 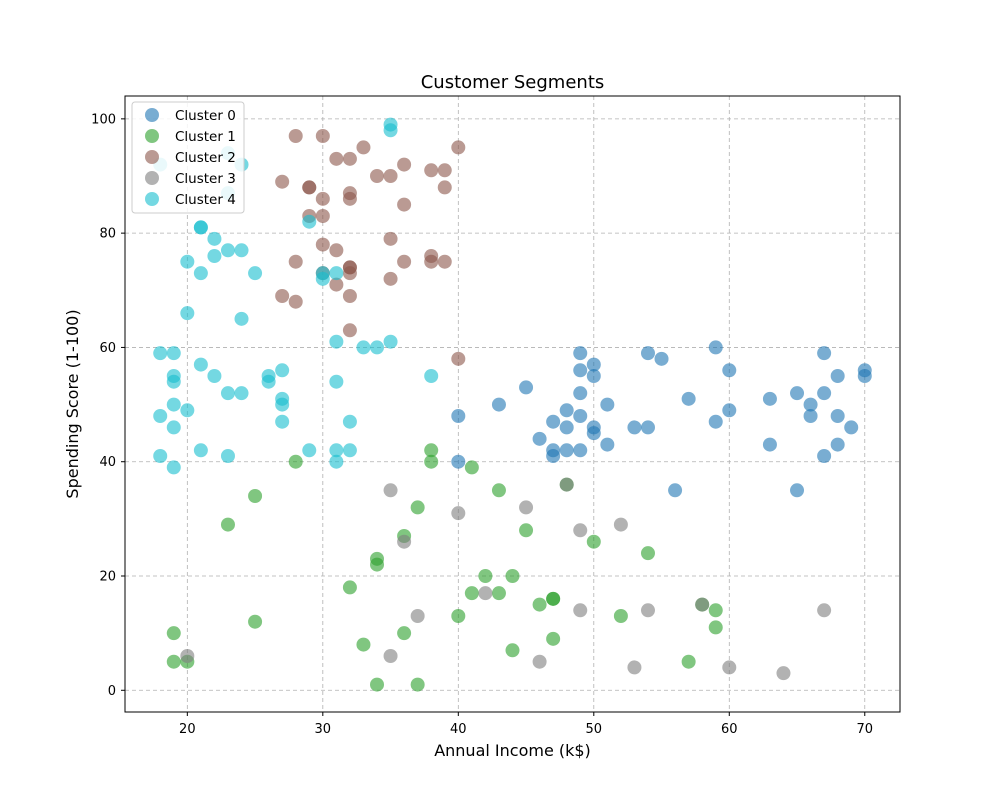 What do you see at coordinates (729, 729) in the screenshot?
I see `x-tick-label: 60` at bounding box center [729, 729].